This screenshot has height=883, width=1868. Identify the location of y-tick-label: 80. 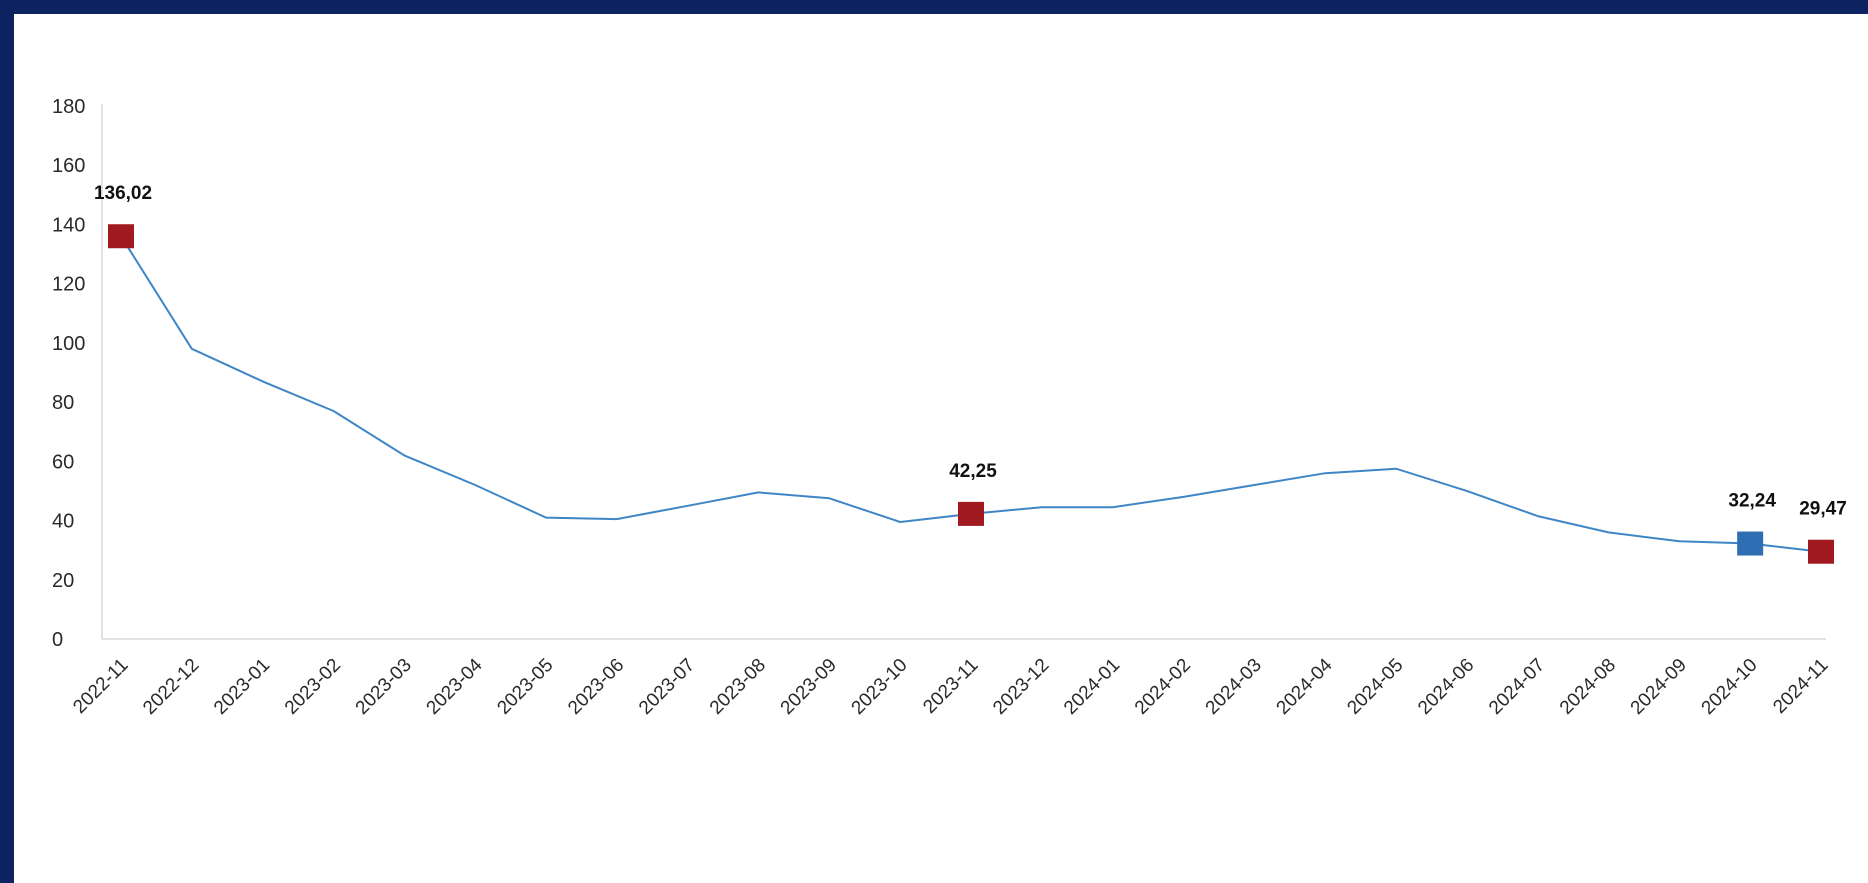
(63, 403).